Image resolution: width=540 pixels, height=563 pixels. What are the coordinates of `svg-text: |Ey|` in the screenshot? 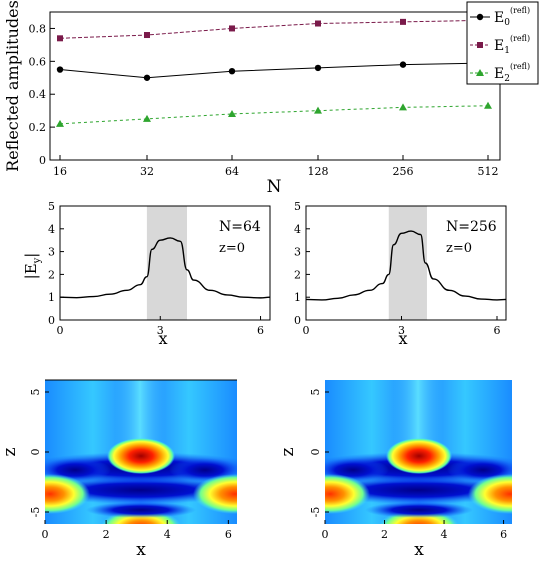 It's located at (32, 266).